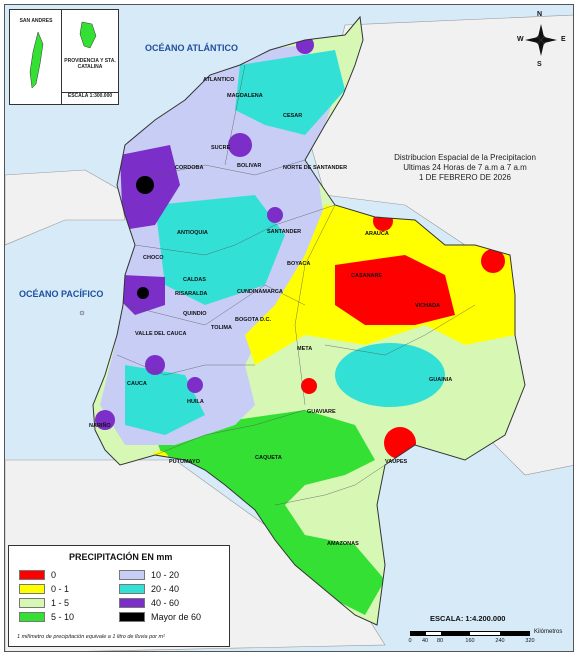 The height and width of the screenshot is (658, 580). What do you see at coordinates (60, 589) in the screenshot?
I see `legend-label-1: 0 - 1` at bounding box center [60, 589].